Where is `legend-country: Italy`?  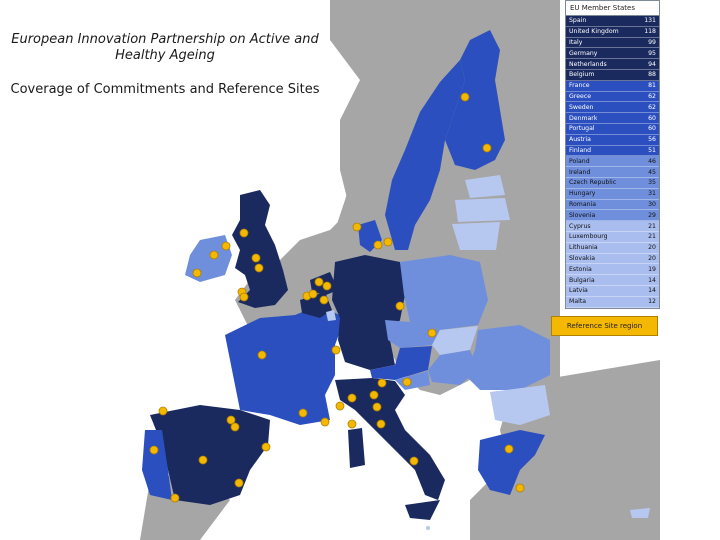
legend-country: Italy is located at coordinates (576, 42).